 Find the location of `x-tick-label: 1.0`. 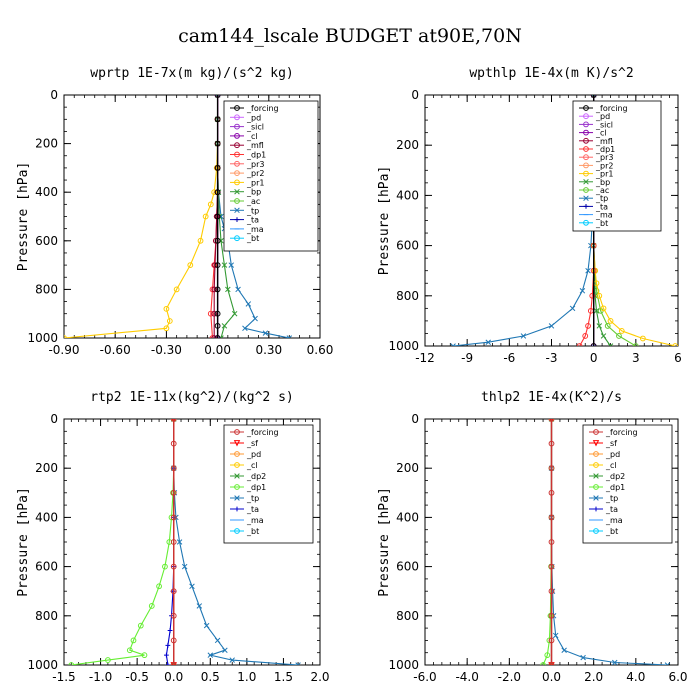

x-tick-label: 1.0 is located at coordinates (246, 677).